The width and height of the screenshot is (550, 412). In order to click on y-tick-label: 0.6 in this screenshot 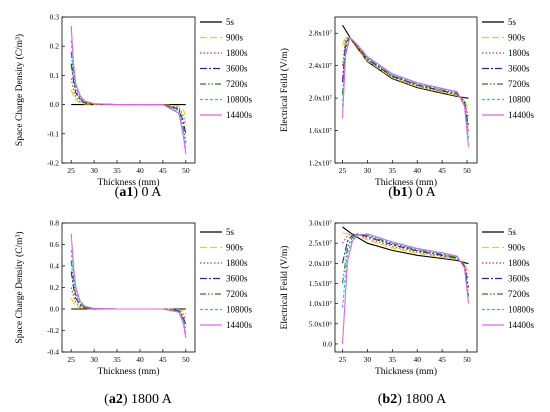, I will do `click(55, 244)`.